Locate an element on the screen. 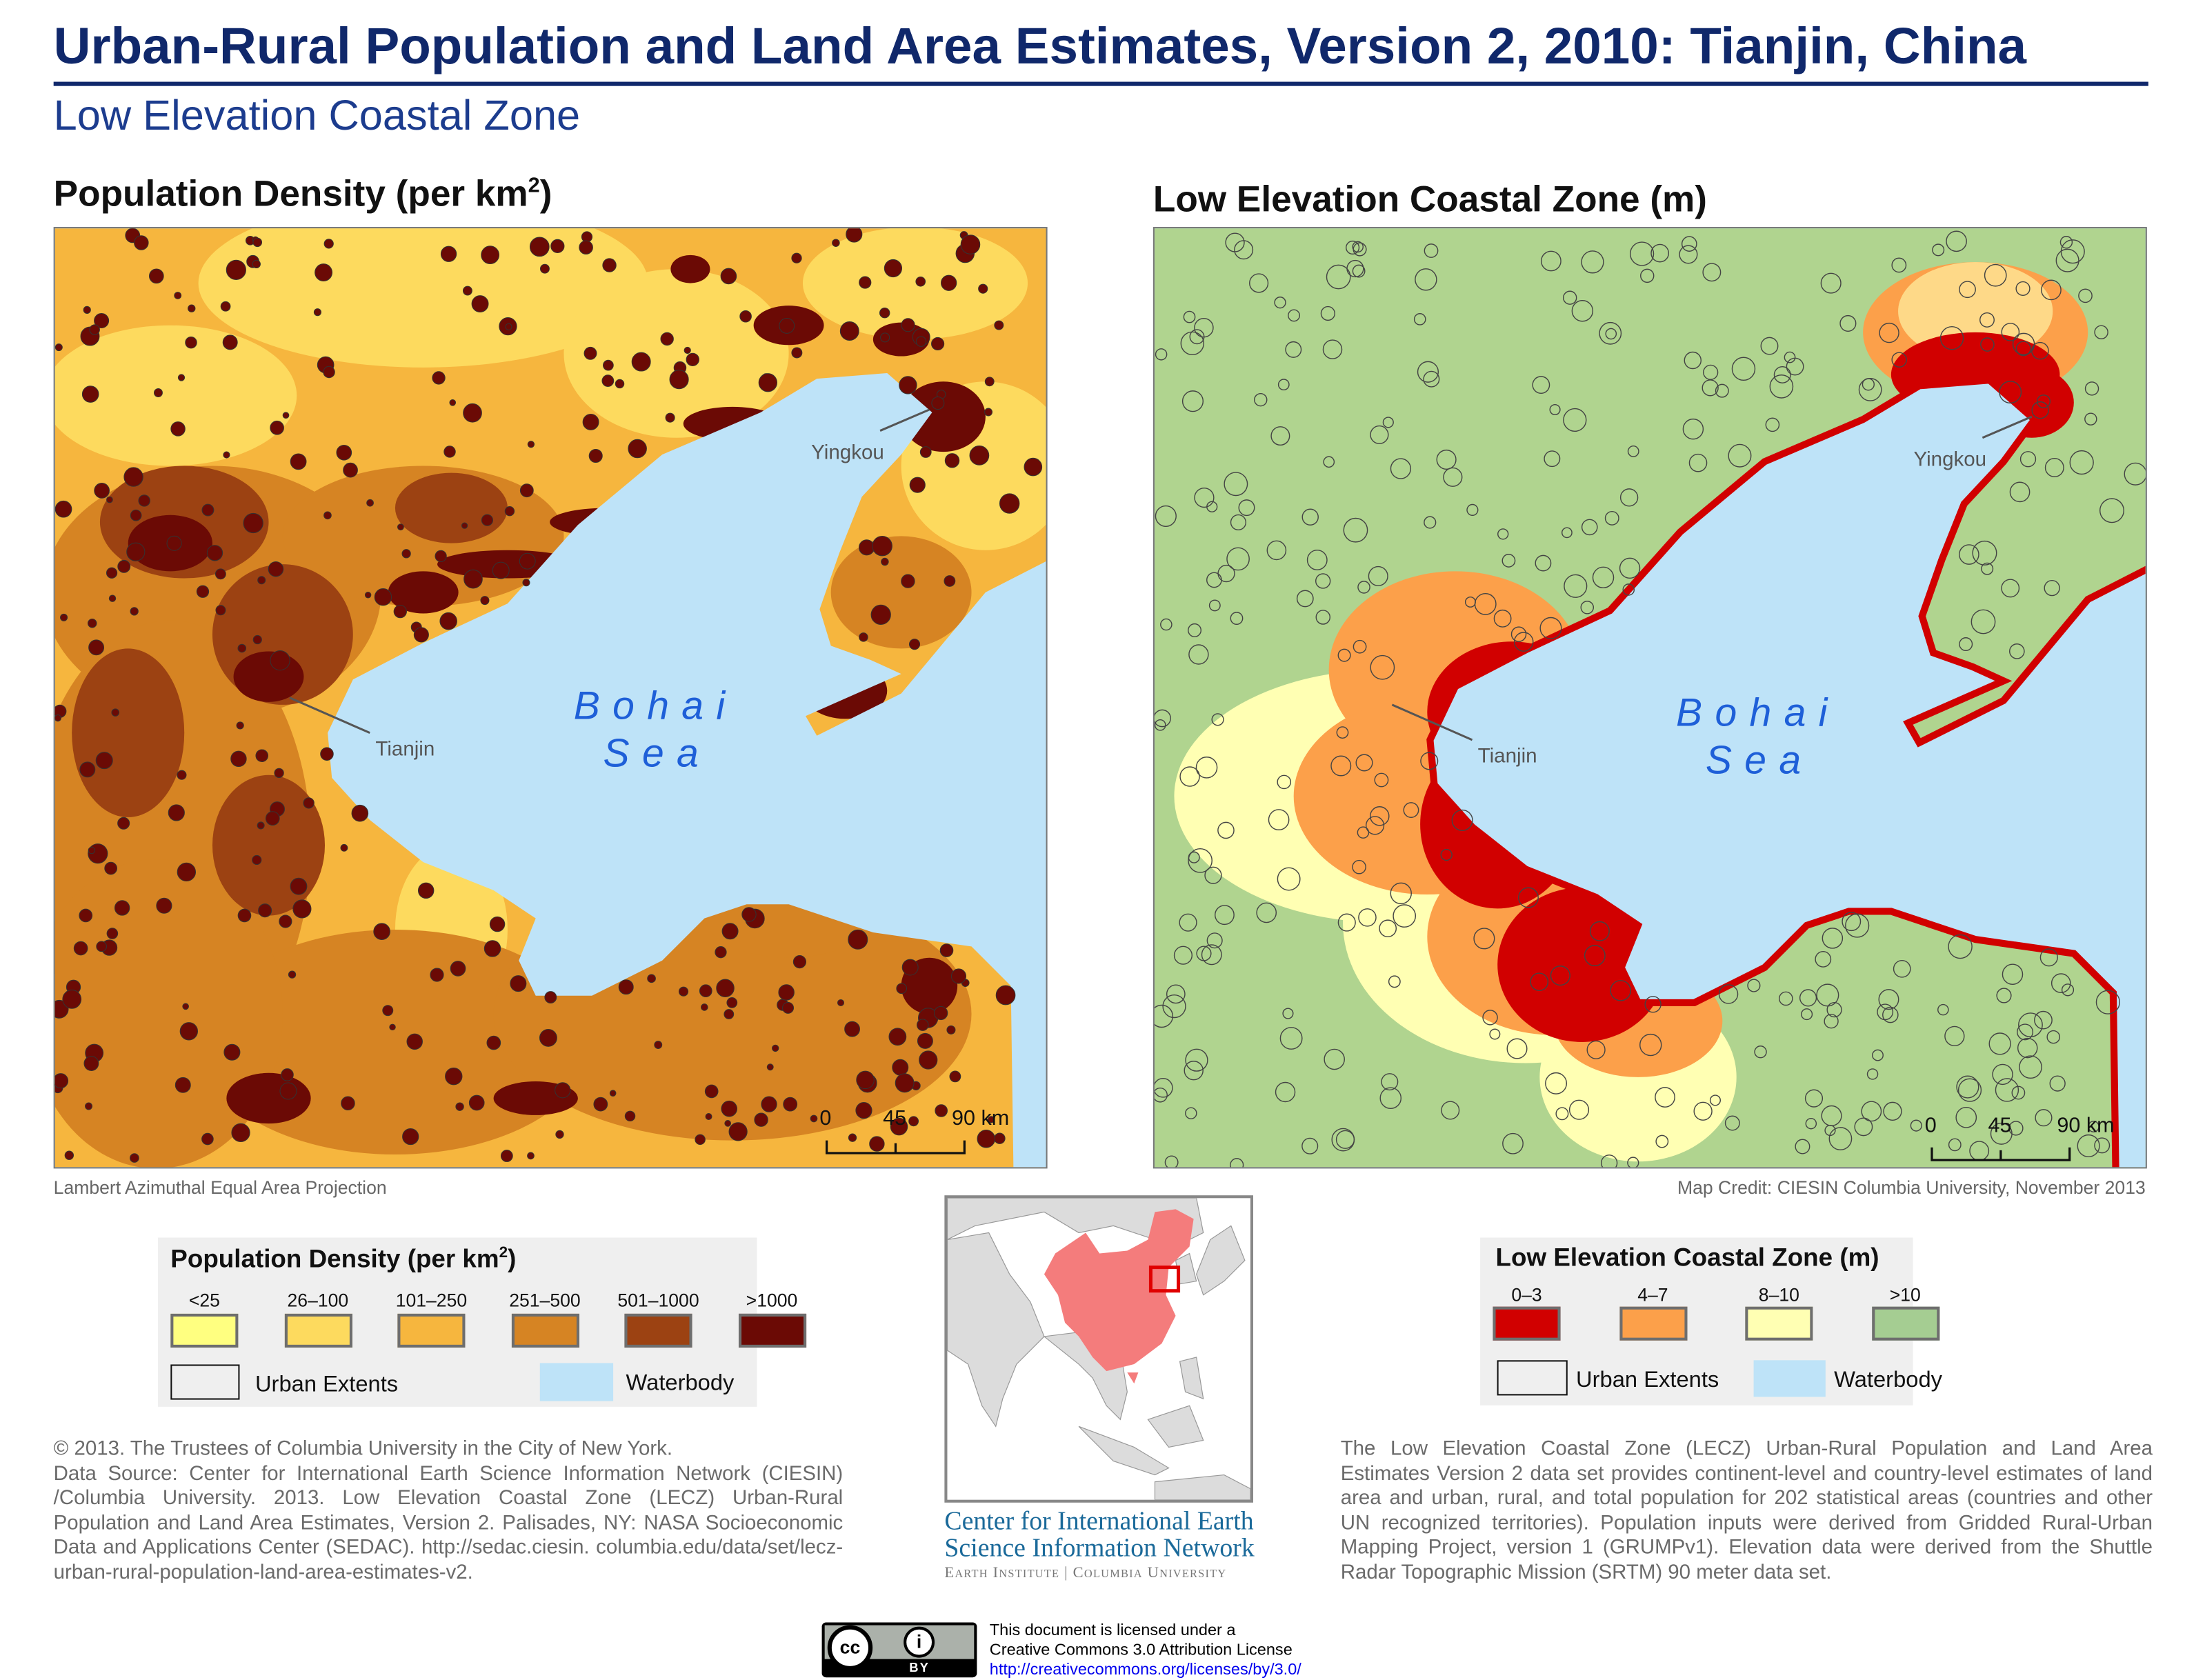 This screenshot has width=2185, height=1680. waterbody-label: Waterbody is located at coordinates (680, 1384).